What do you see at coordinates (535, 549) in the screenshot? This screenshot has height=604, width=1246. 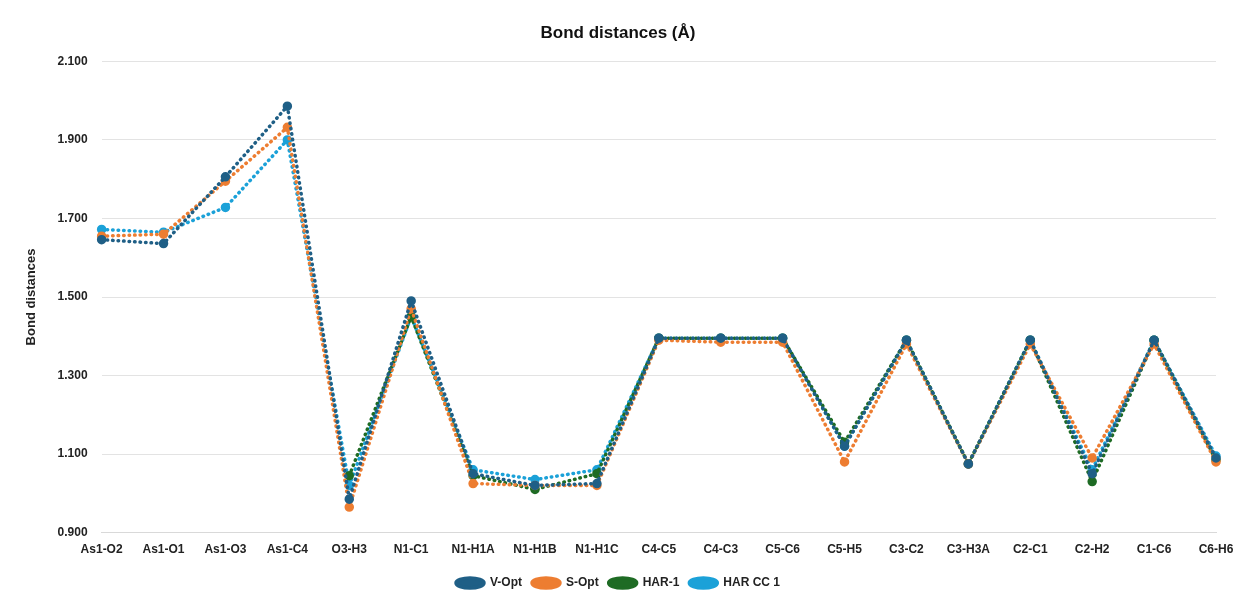 I see `x-tick-label: N1-H1B` at bounding box center [535, 549].